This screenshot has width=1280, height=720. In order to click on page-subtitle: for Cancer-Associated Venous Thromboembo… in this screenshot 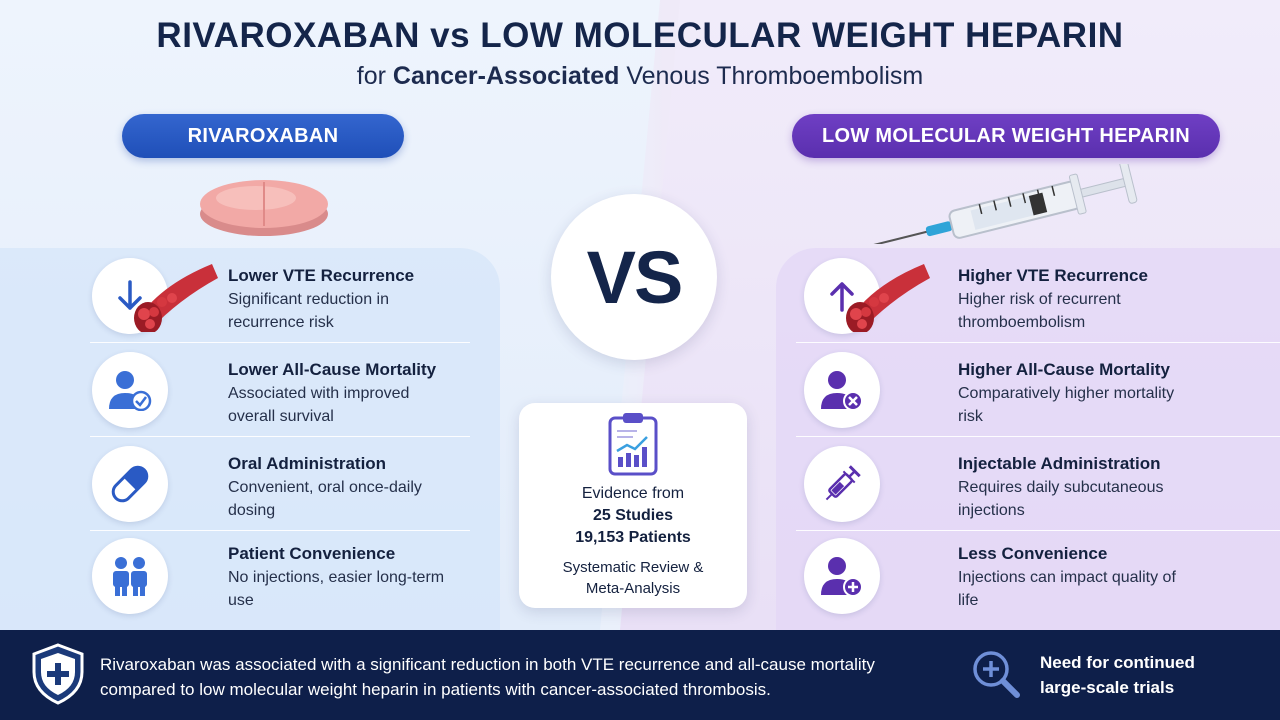, I will do `click(640, 76)`.